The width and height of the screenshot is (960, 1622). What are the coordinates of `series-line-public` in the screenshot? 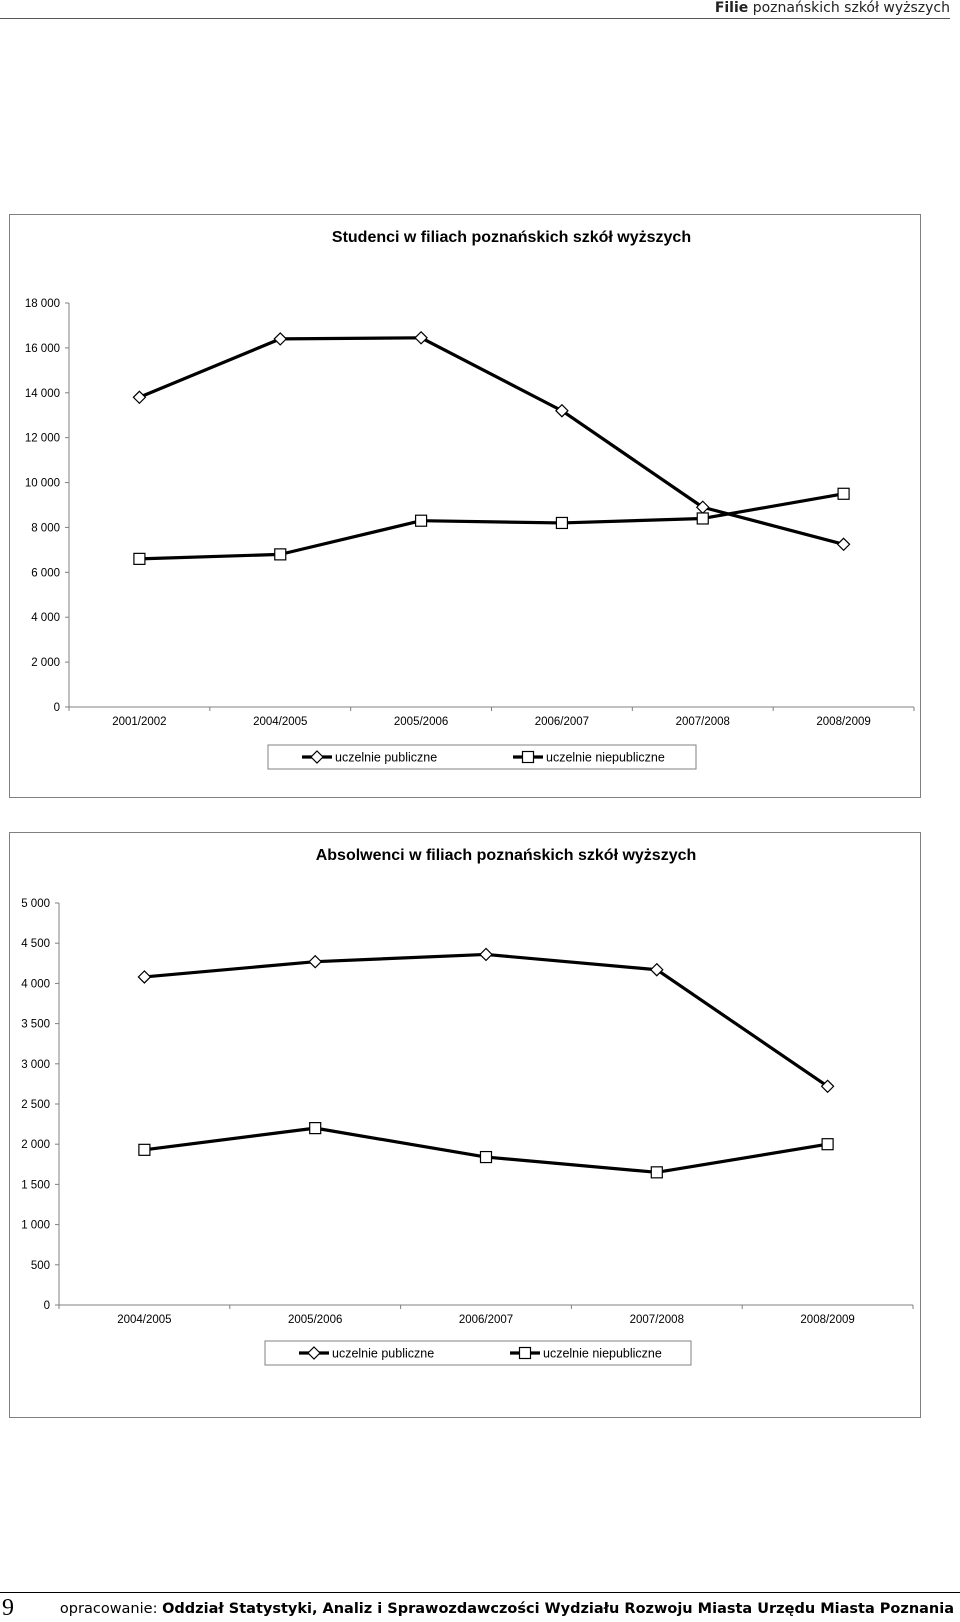 It's located at (486, 1020).